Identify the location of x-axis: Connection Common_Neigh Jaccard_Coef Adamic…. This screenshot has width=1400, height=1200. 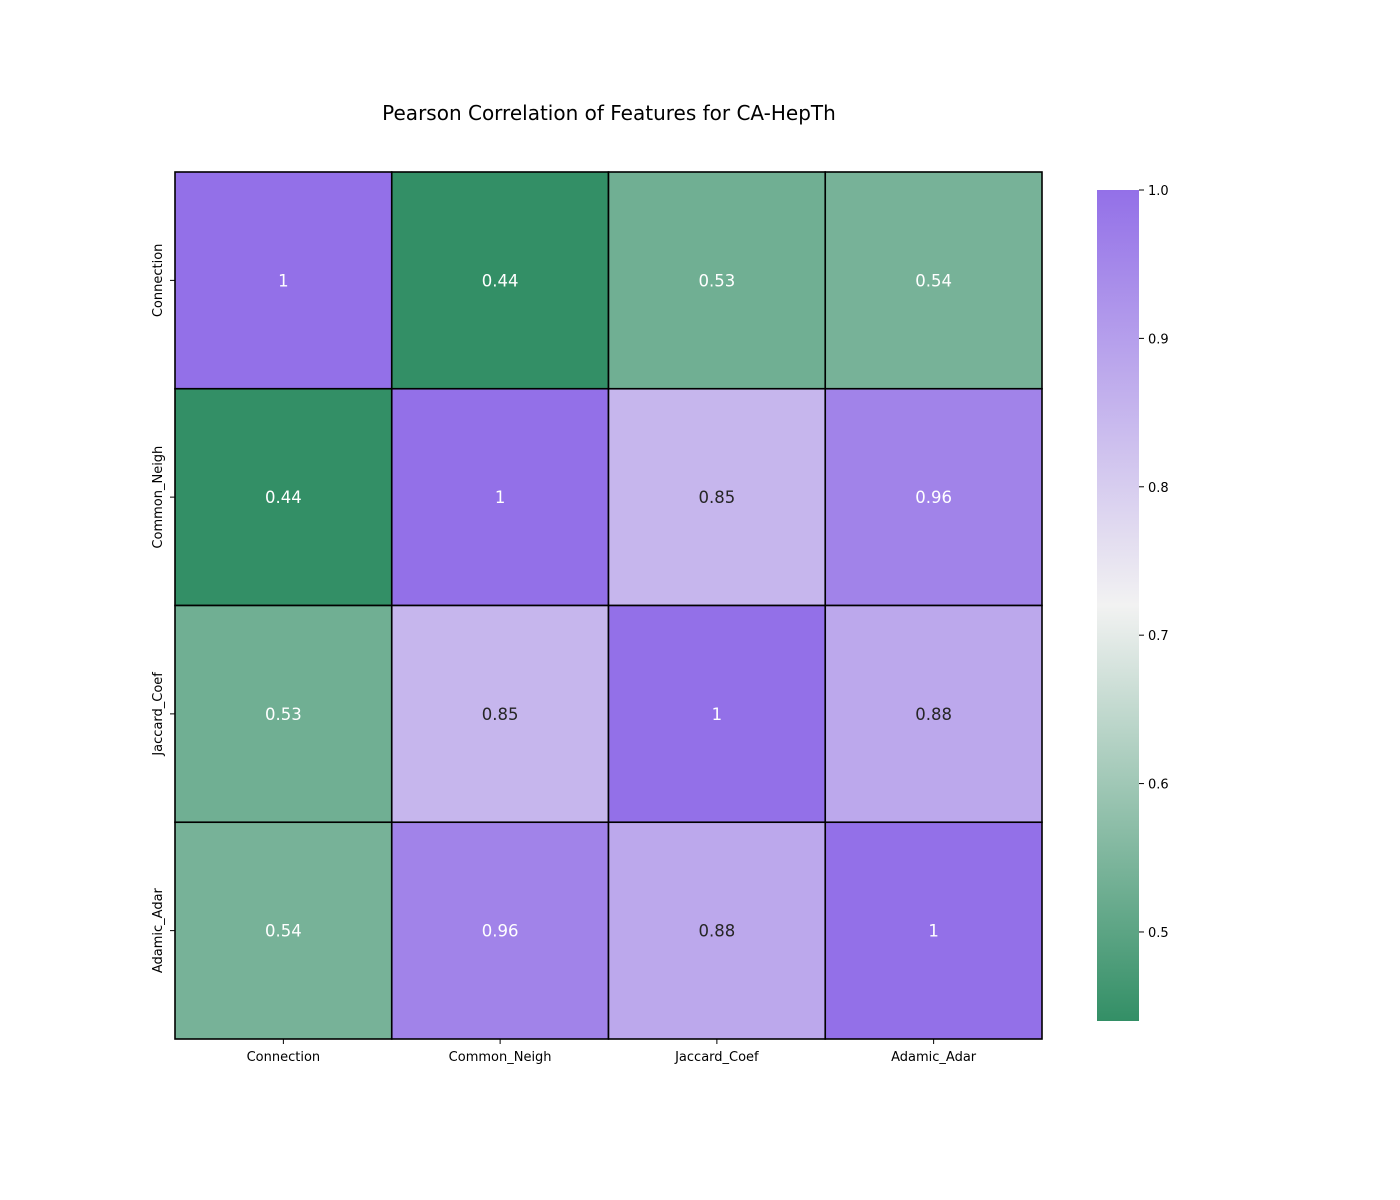
(612, 1052).